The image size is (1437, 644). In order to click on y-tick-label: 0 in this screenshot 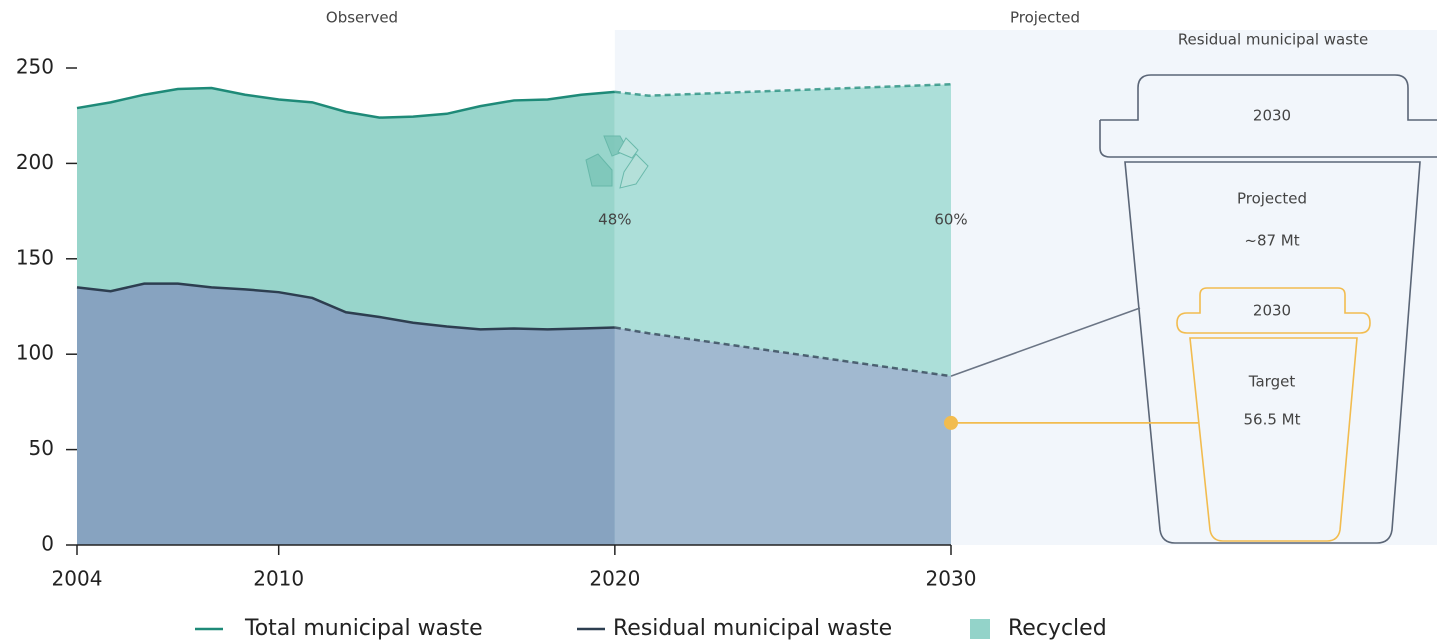, I will do `click(47, 544)`.